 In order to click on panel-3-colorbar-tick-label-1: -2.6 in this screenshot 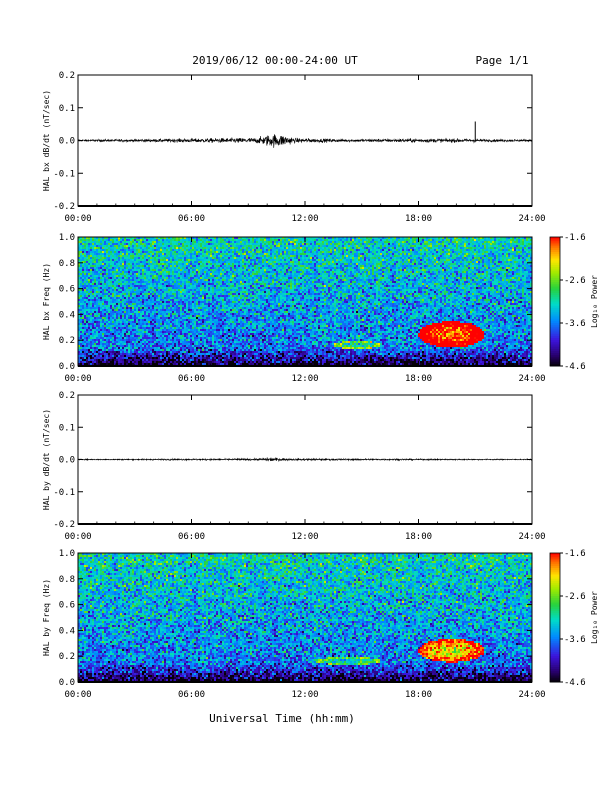, I will do `click(575, 597)`.